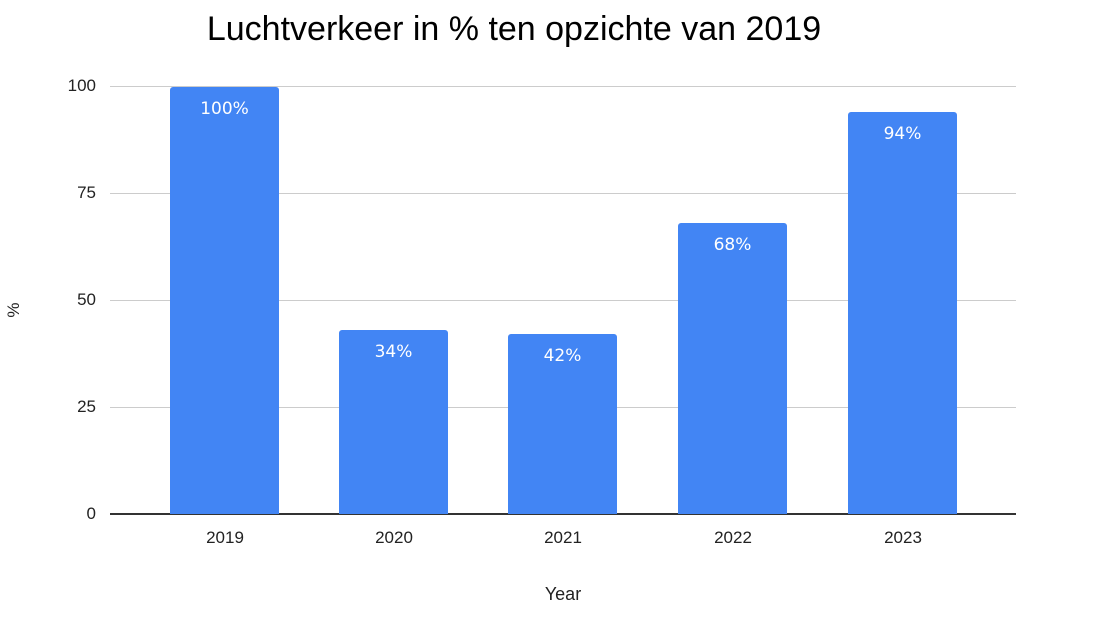 The height and width of the screenshot is (622, 1093). What do you see at coordinates (563, 537) in the screenshot?
I see `x-tick-2021: 2021` at bounding box center [563, 537].